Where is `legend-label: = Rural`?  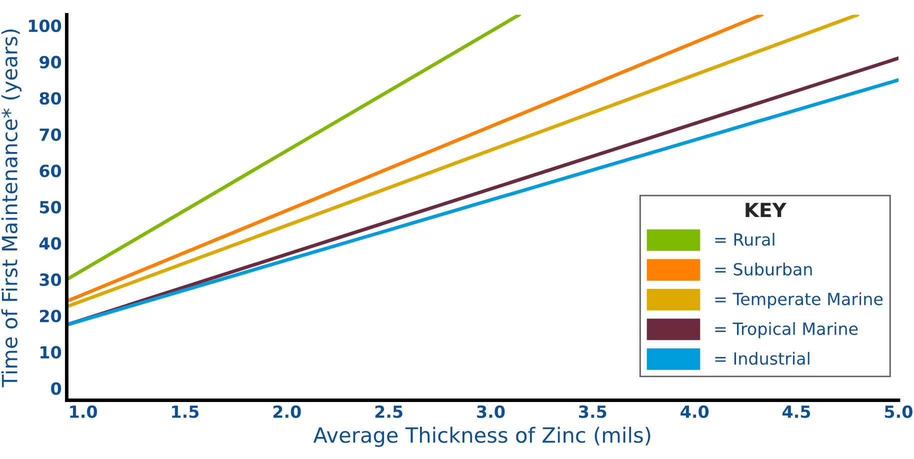
legend-label: = Rural is located at coordinates (744, 239).